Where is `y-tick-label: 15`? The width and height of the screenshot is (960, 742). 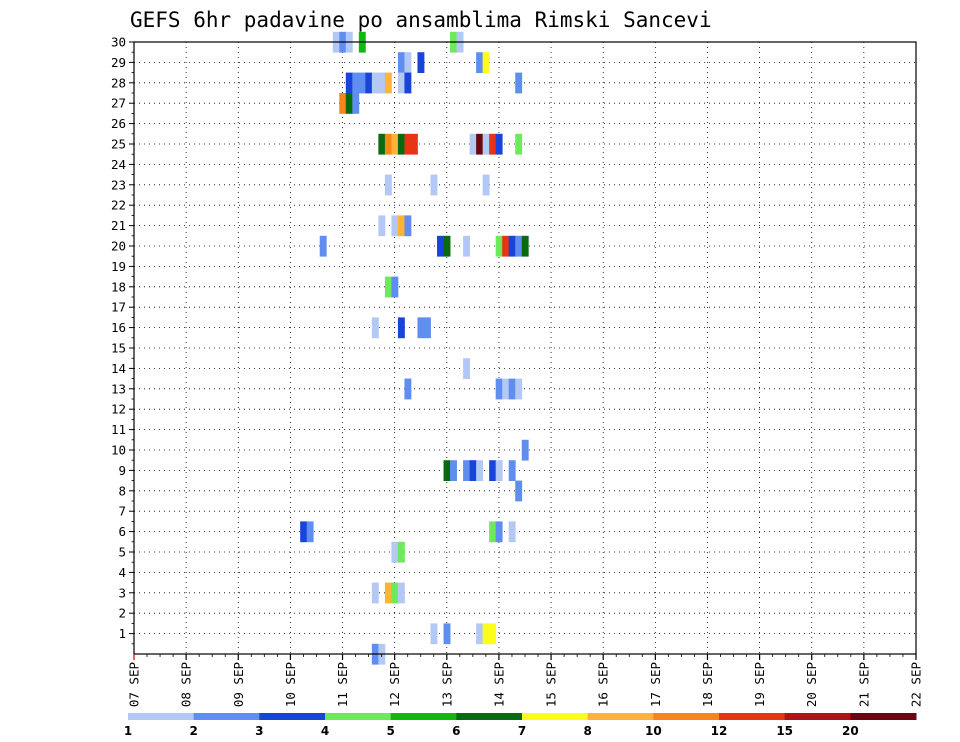
y-tick-label: 15 is located at coordinates (118, 348).